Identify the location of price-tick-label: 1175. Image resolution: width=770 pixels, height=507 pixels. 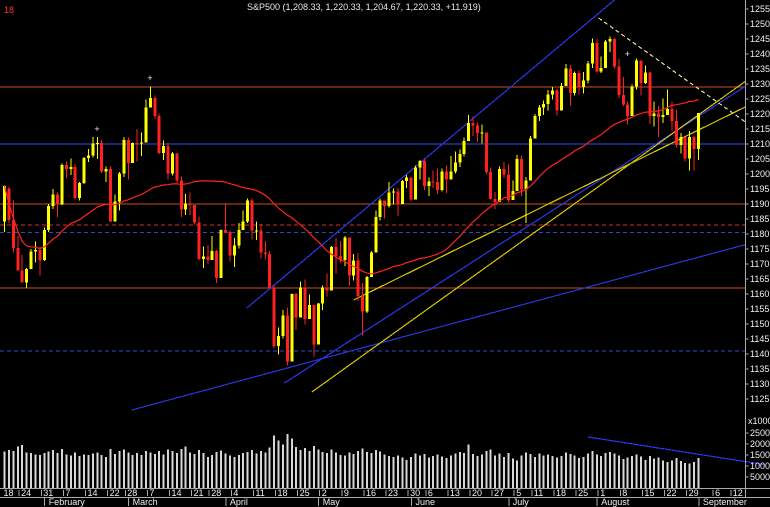
(759, 249).